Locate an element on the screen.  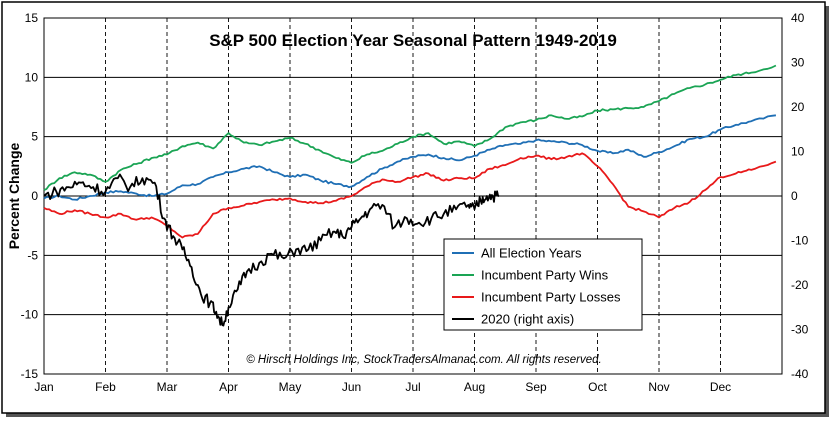
x-tick-label: Apr is located at coordinates (228, 387).